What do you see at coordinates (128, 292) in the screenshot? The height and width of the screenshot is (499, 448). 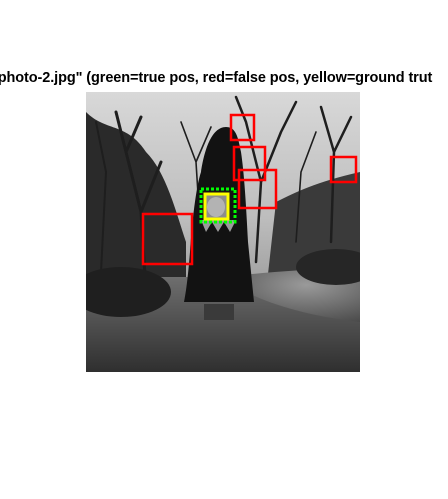 I see `bush-left` at bounding box center [128, 292].